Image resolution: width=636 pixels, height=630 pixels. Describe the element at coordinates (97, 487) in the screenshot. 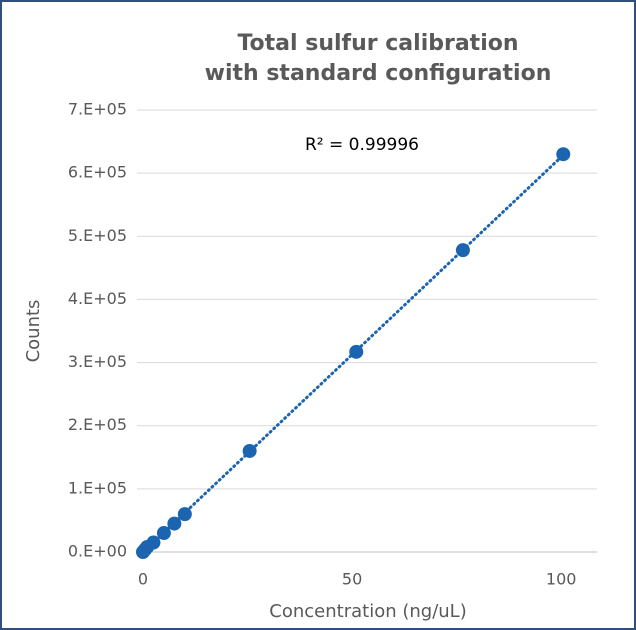

I see `y-tick-label: 1.E+05` at that location.